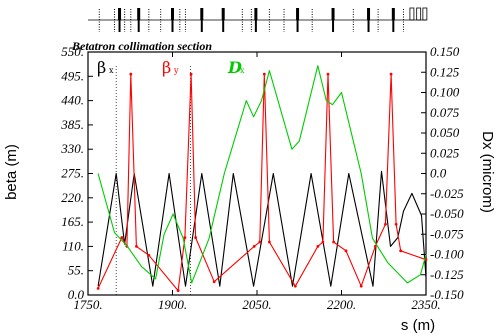 The height and width of the screenshot is (336, 497). Describe the element at coordinates (87, 304) in the screenshot. I see `x-tick-label-0: 1750.` at that location.